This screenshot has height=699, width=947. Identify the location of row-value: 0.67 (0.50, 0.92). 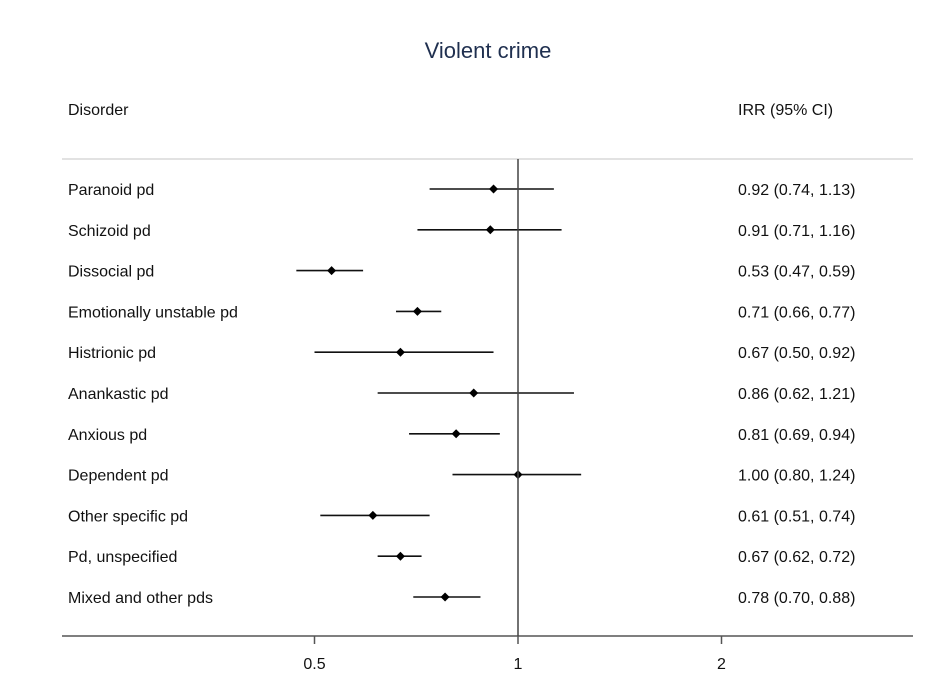
(796, 353).